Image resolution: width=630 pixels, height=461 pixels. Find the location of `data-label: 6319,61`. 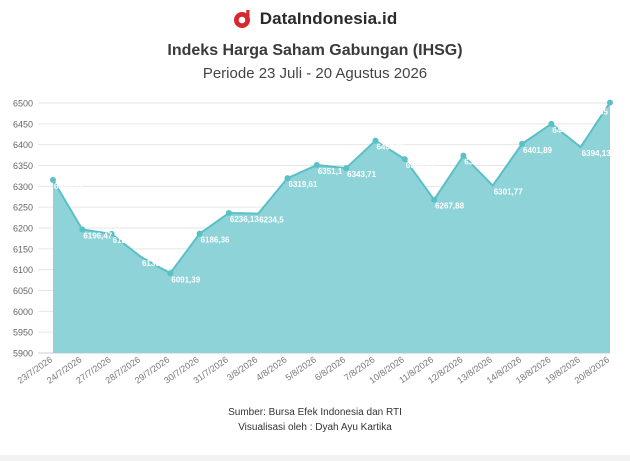

data-label: 6319,61 is located at coordinates (303, 184).